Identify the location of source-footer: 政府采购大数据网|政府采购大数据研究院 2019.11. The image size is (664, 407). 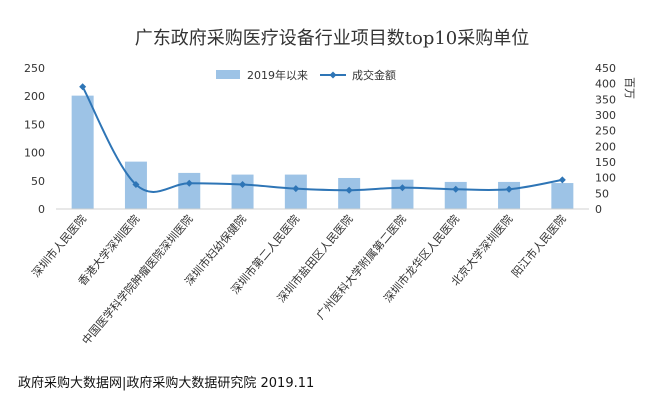
(166, 383).